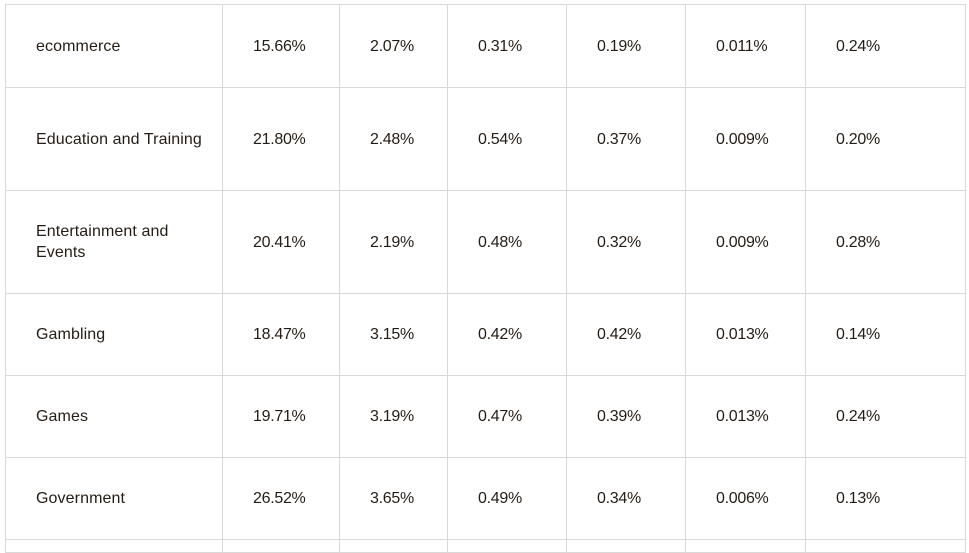 The image size is (969, 553). What do you see at coordinates (281, 139) in the screenshot?
I see `value-cell: 21.80%` at bounding box center [281, 139].